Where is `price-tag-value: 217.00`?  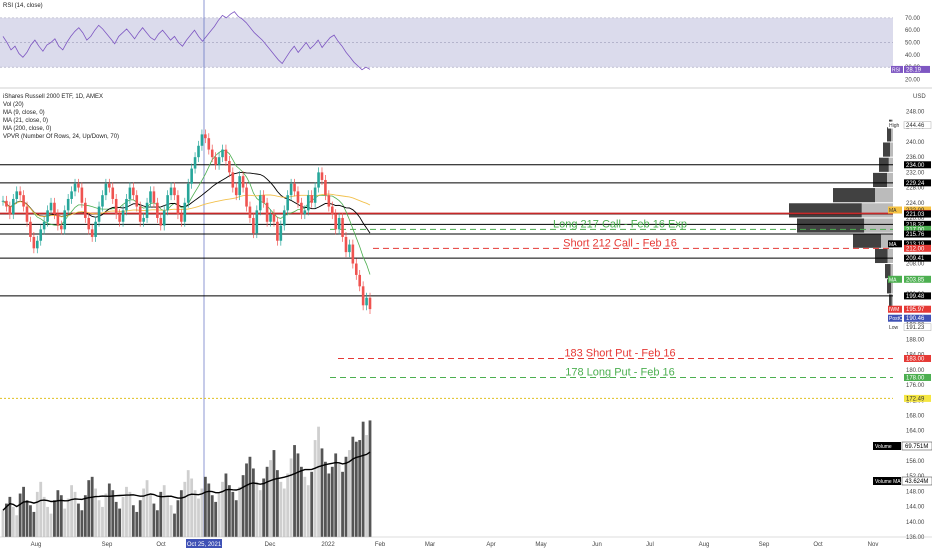
price-tag-value: 217.00 is located at coordinates (915, 230).